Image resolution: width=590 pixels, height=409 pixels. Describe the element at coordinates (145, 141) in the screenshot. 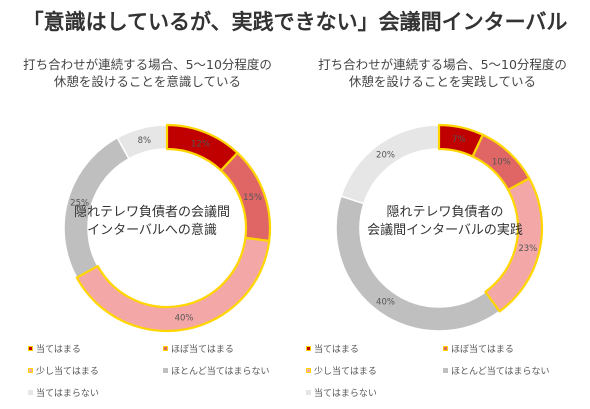

I see `slice-value-label: 8%` at that location.